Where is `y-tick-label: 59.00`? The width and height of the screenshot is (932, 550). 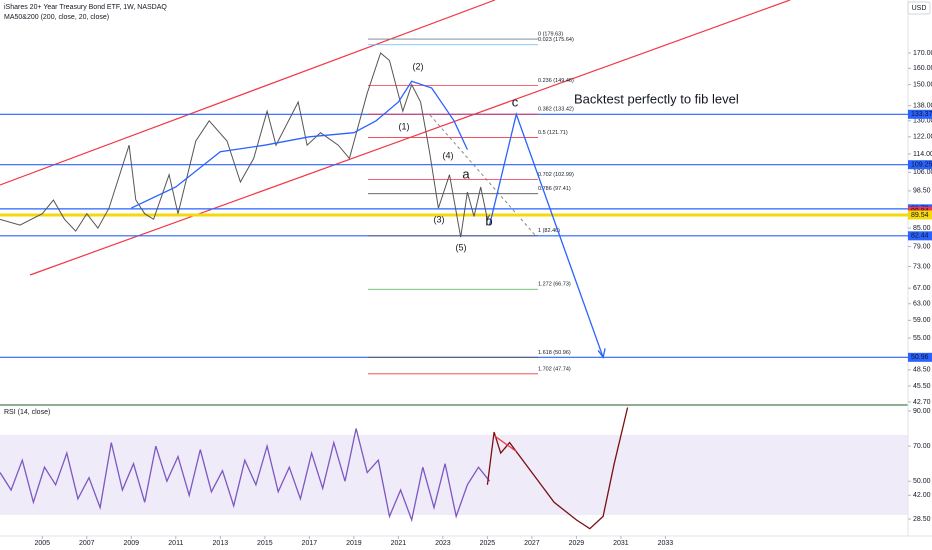
y-tick-label: 59.00 is located at coordinates (922, 320).